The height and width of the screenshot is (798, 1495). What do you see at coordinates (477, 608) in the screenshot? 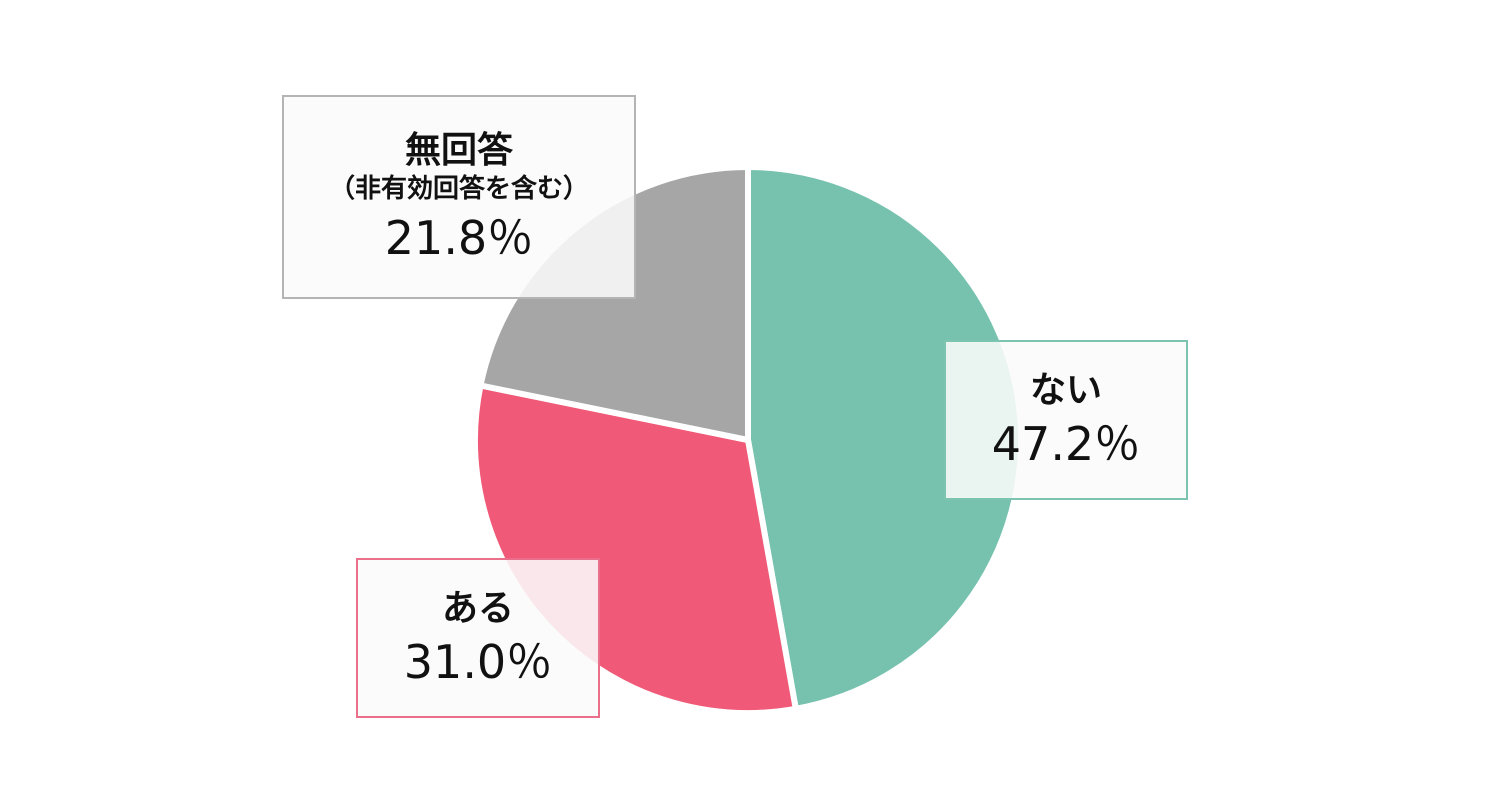
I see `slice-label-yes: ある` at bounding box center [477, 608].